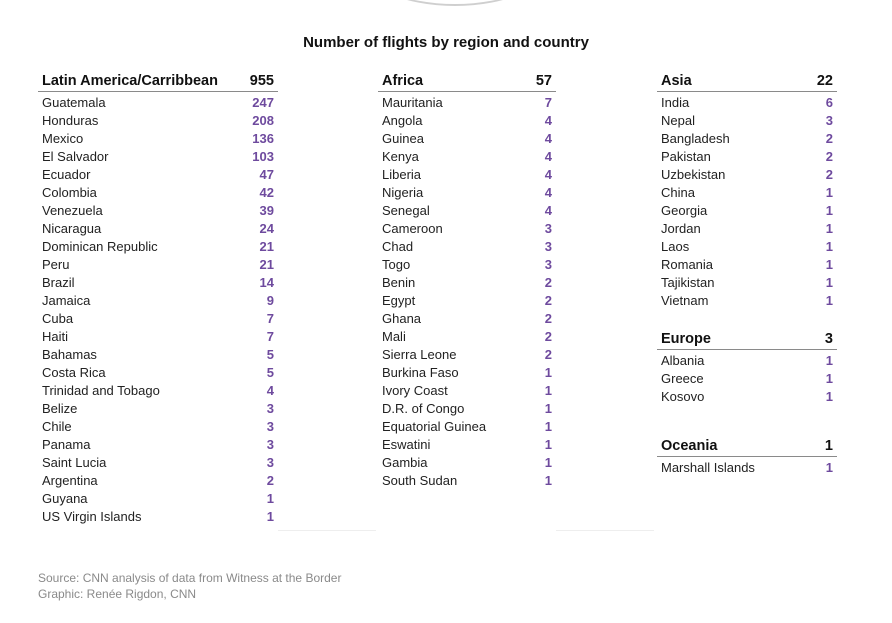  Describe the element at coordinates (402, 120) in the screenshot. I see `country-name: Angola` at that location.